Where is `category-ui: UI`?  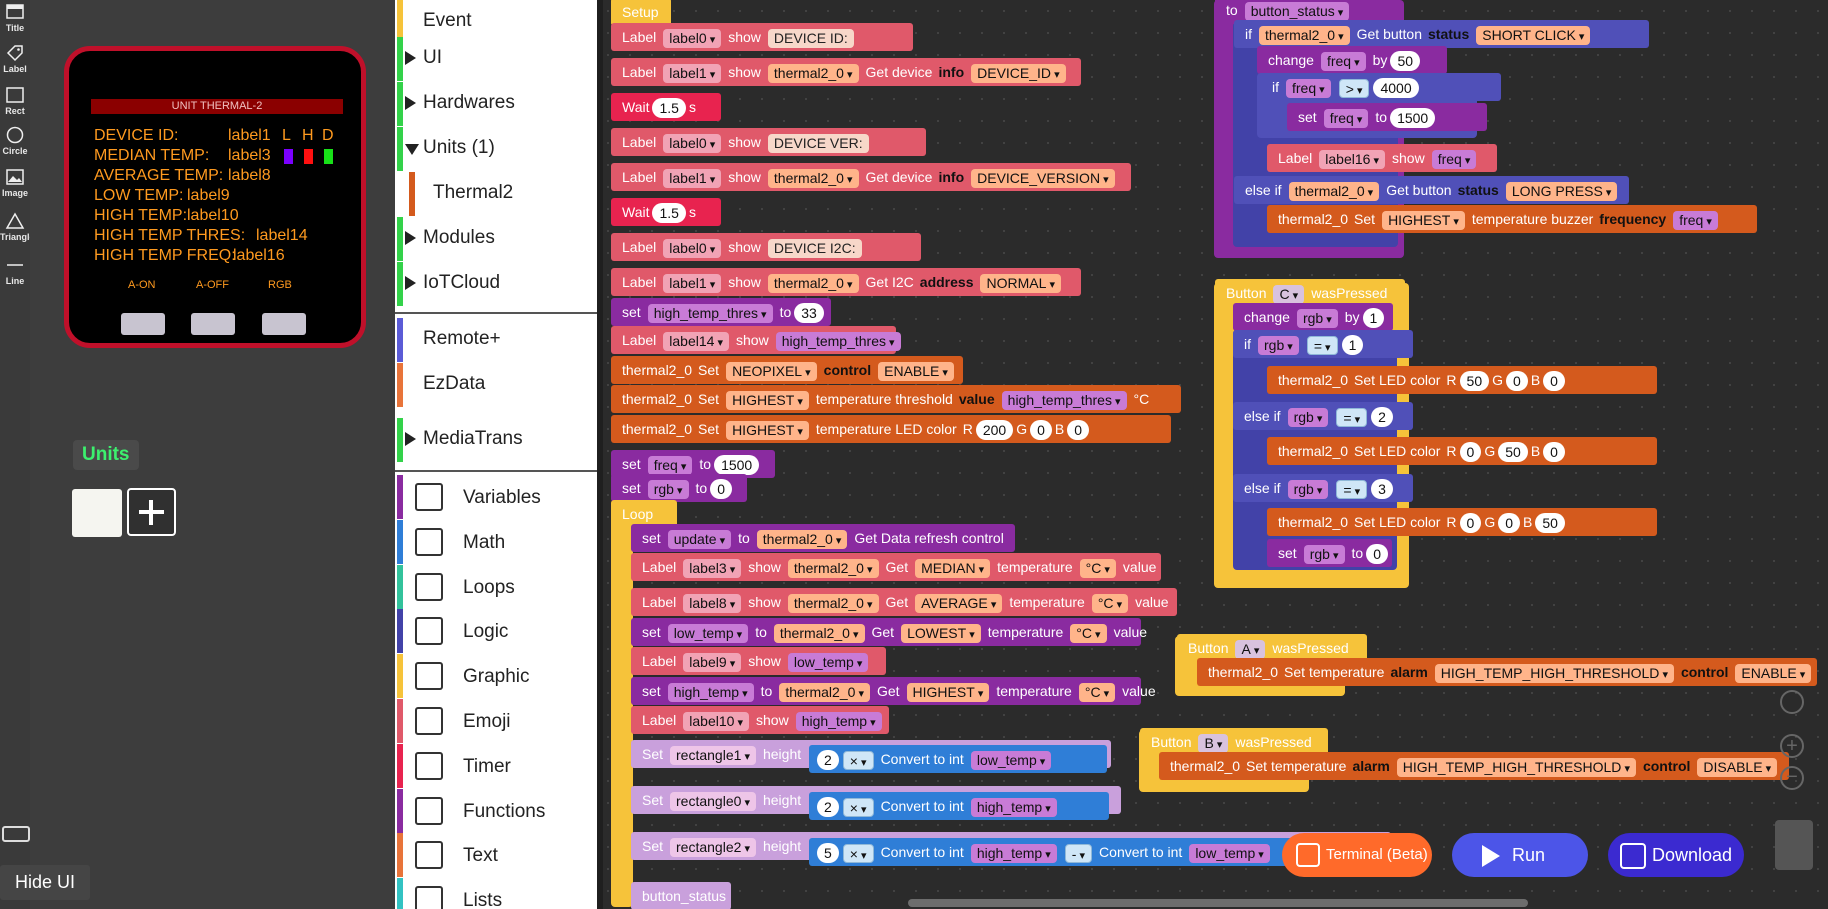 category-ui: UI is located at coordinates (496, 59).